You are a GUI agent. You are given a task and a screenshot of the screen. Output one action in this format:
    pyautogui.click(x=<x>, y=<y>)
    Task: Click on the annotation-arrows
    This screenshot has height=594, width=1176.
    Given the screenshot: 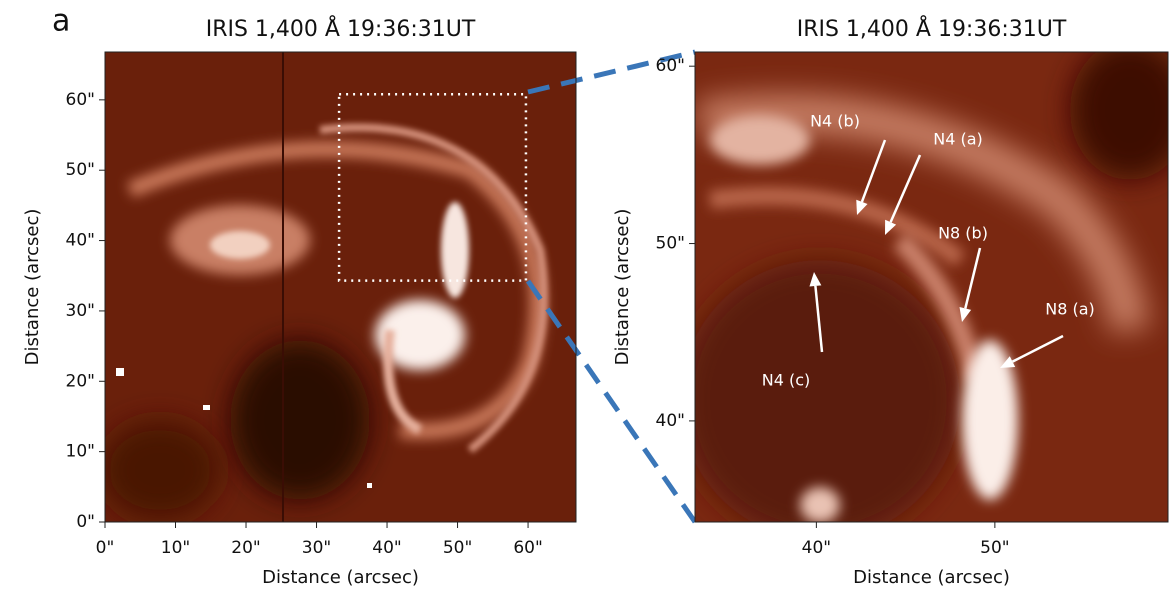 What is the action you would take?
    pyautogui.click(x=936, y=253)
    